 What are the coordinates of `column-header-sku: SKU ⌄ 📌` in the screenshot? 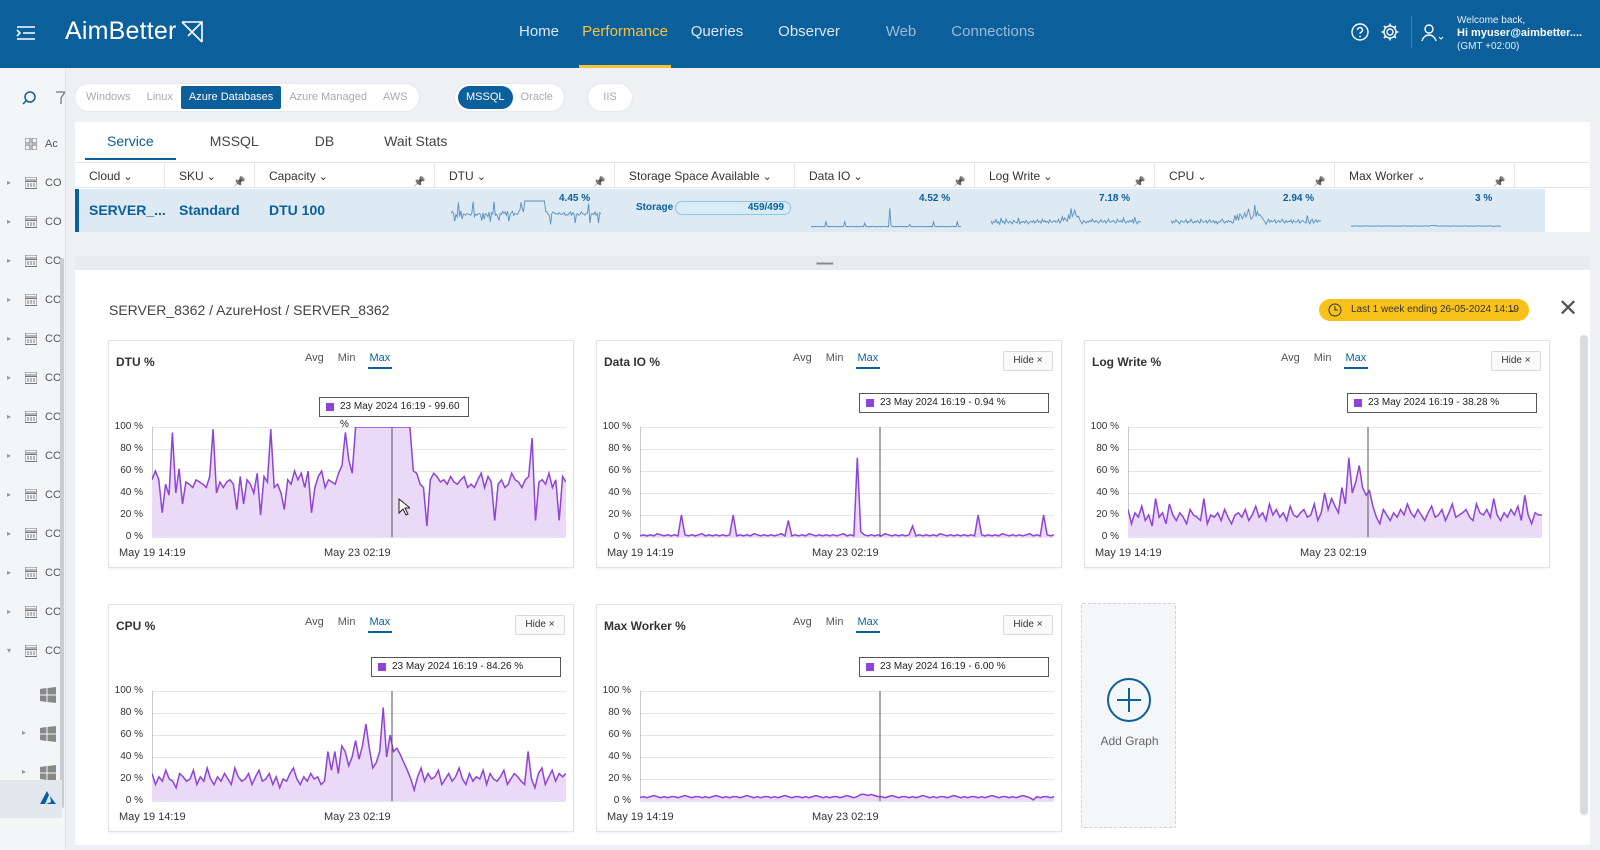 It's located at (210, 176).